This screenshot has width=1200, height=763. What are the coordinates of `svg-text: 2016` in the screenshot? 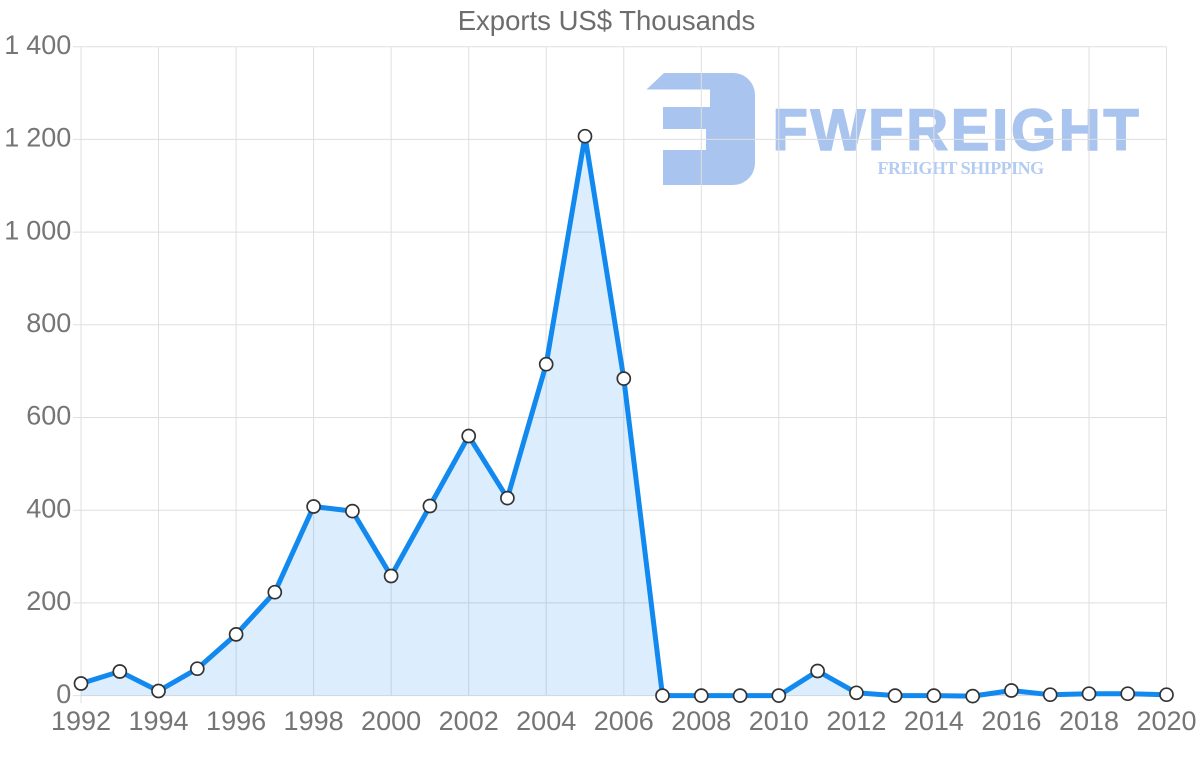 It's located at (1011, 721).